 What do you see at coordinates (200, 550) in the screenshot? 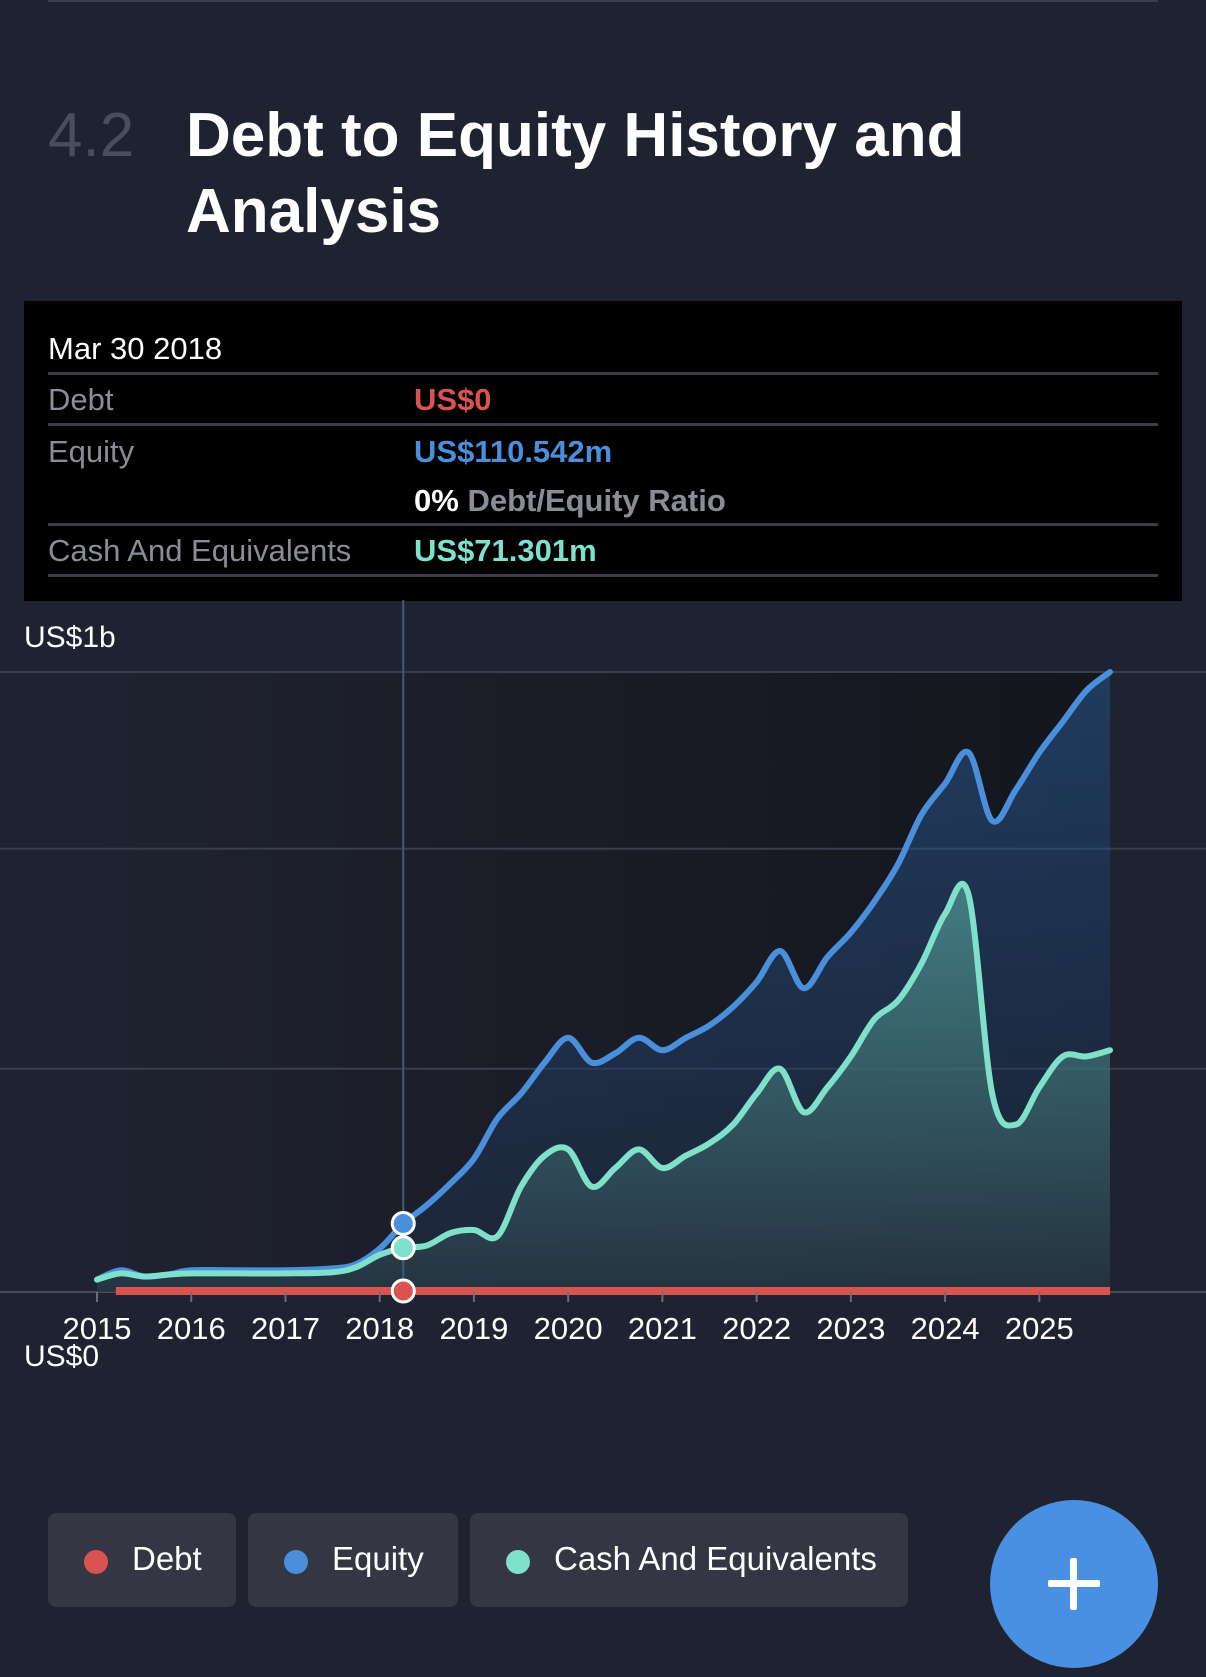
I see `tooltip-cash-label: Cash And Equivalents` at bounding box center [200, 550].